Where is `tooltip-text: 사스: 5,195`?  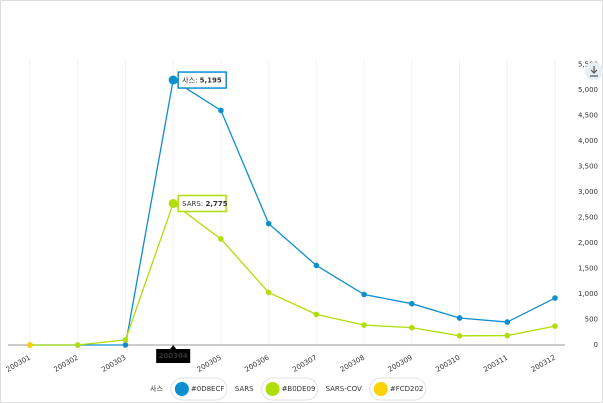 tooltip-text: 사스: 5,195 is located at coordinates (202, 80).